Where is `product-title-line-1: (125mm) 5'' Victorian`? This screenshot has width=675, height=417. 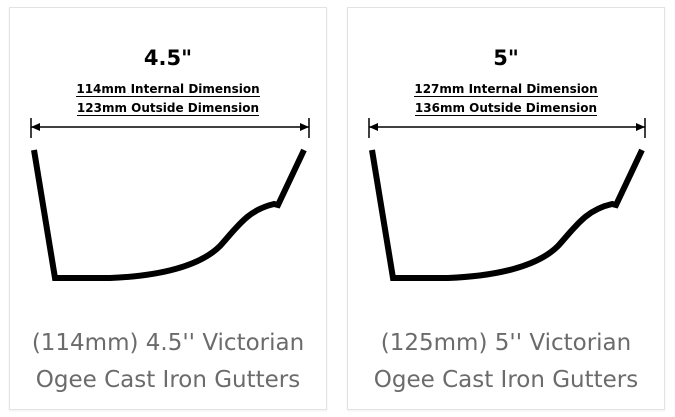
product-title-line-1: (125mm) 5'' Victorian is located at coordinates (506, 343).